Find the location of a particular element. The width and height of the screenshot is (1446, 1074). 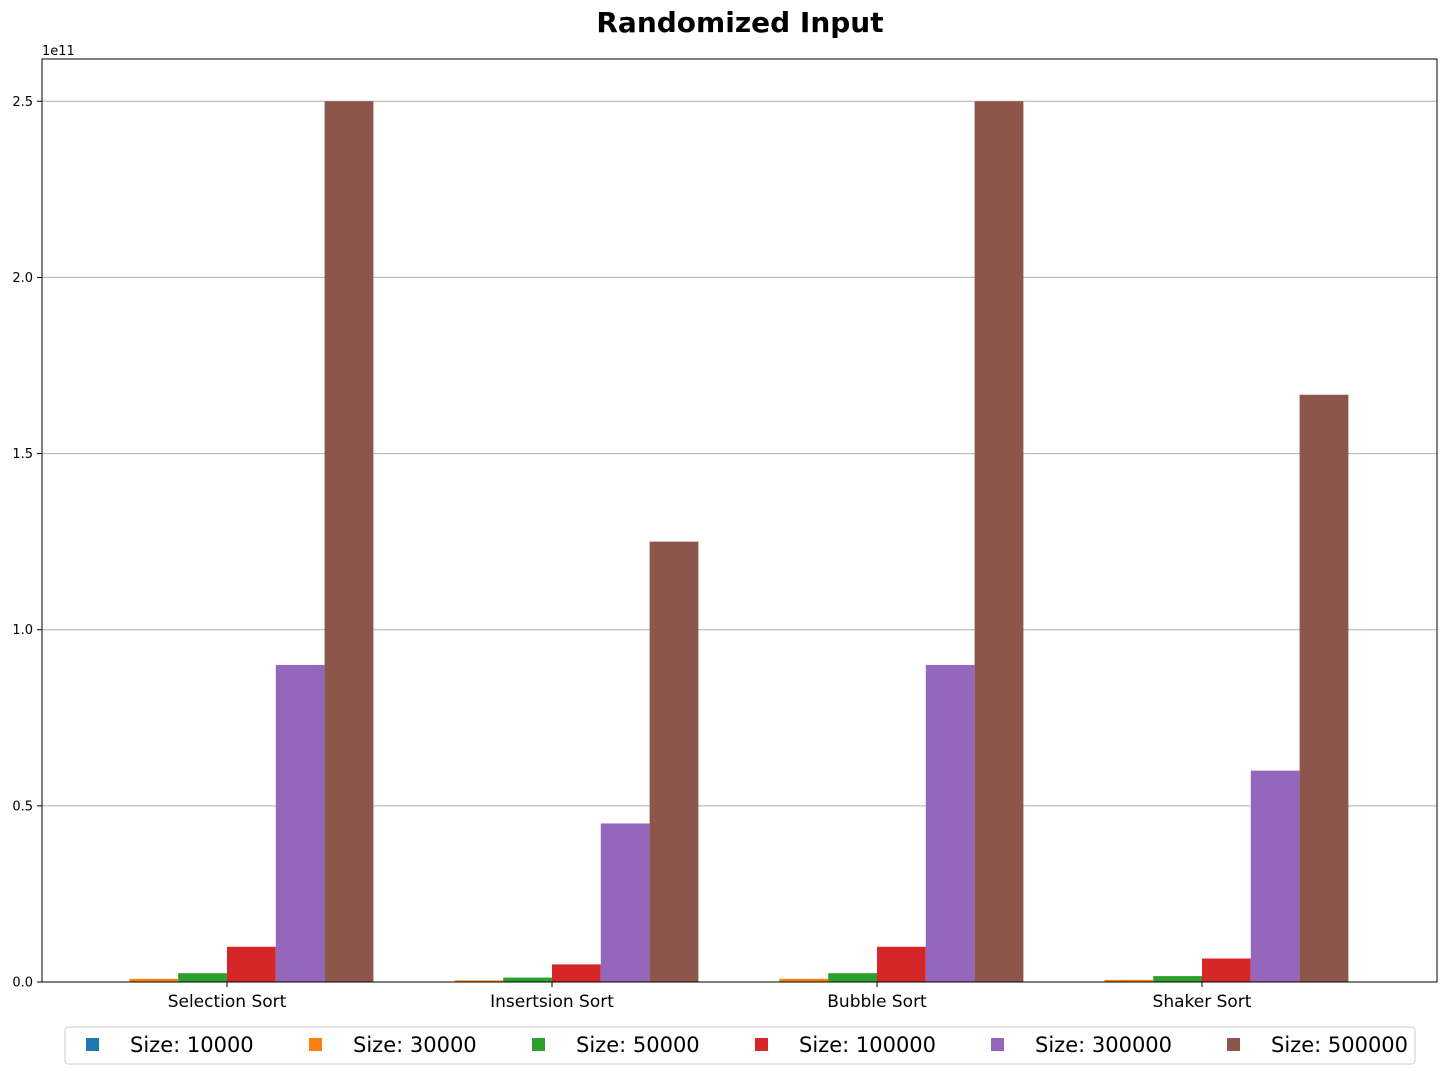

x-tick-label: Insertsion Sort is located at coordinates (552, 1002).